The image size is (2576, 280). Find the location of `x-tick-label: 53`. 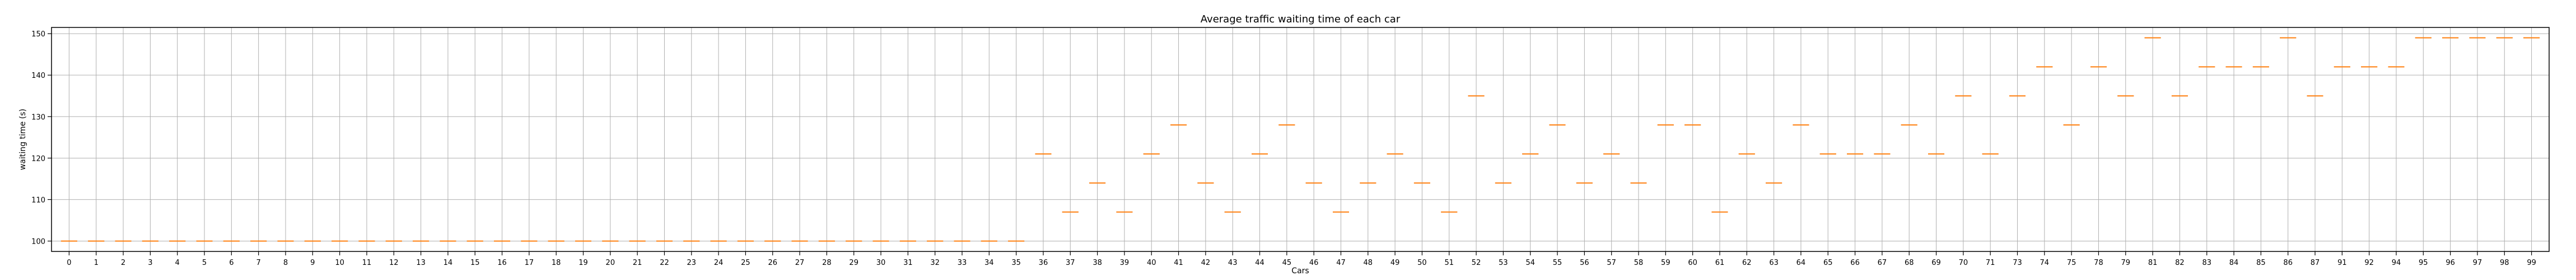

x-tick-label: 53 is located at coordinates (1504, 263).